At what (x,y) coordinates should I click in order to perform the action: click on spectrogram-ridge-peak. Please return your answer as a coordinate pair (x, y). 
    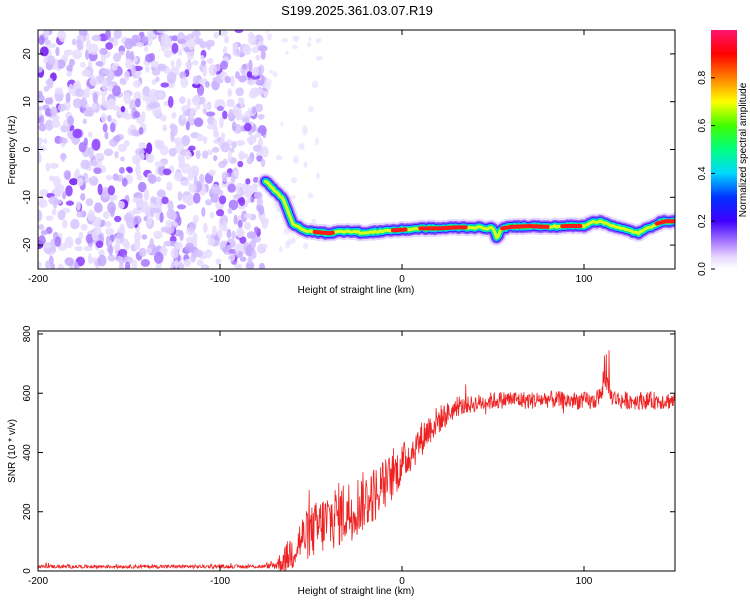
    Looking at the image, I should click on (443, 227).